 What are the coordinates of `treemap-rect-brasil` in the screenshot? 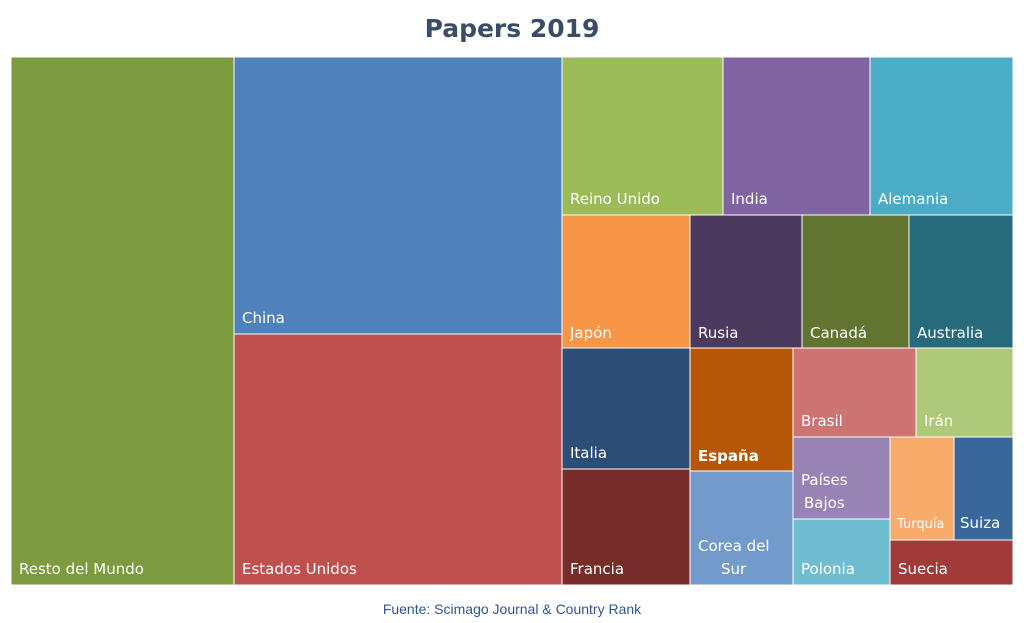 It's located at (854, 392).